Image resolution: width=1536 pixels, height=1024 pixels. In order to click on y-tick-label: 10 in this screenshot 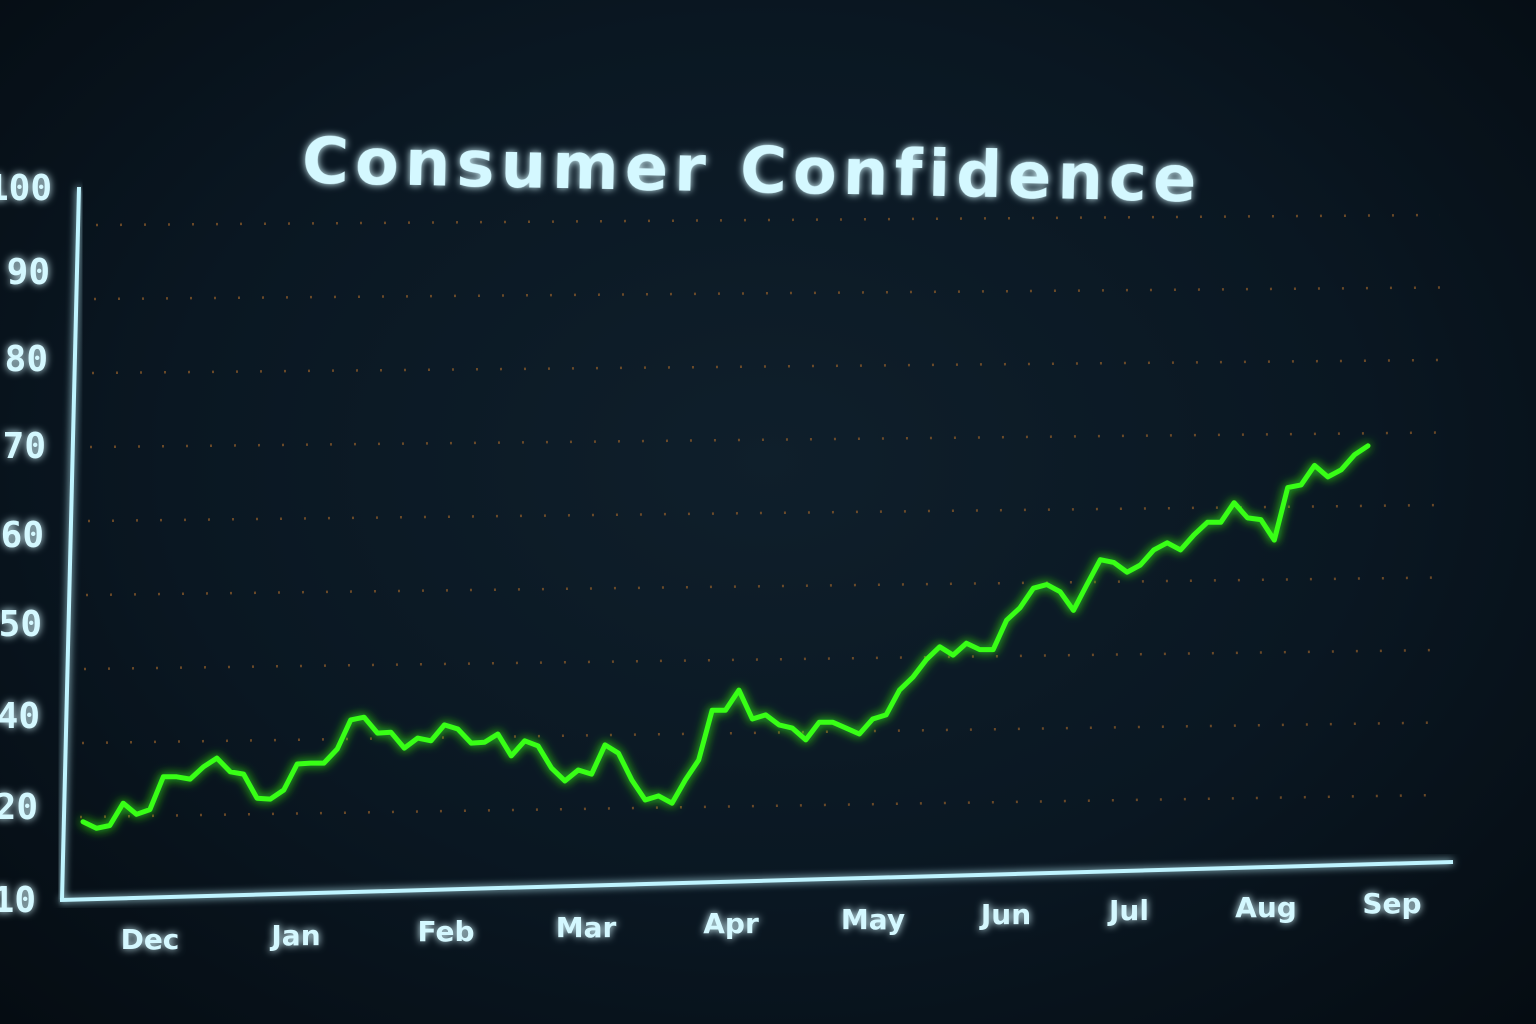, I will do `click(18, 900)`.